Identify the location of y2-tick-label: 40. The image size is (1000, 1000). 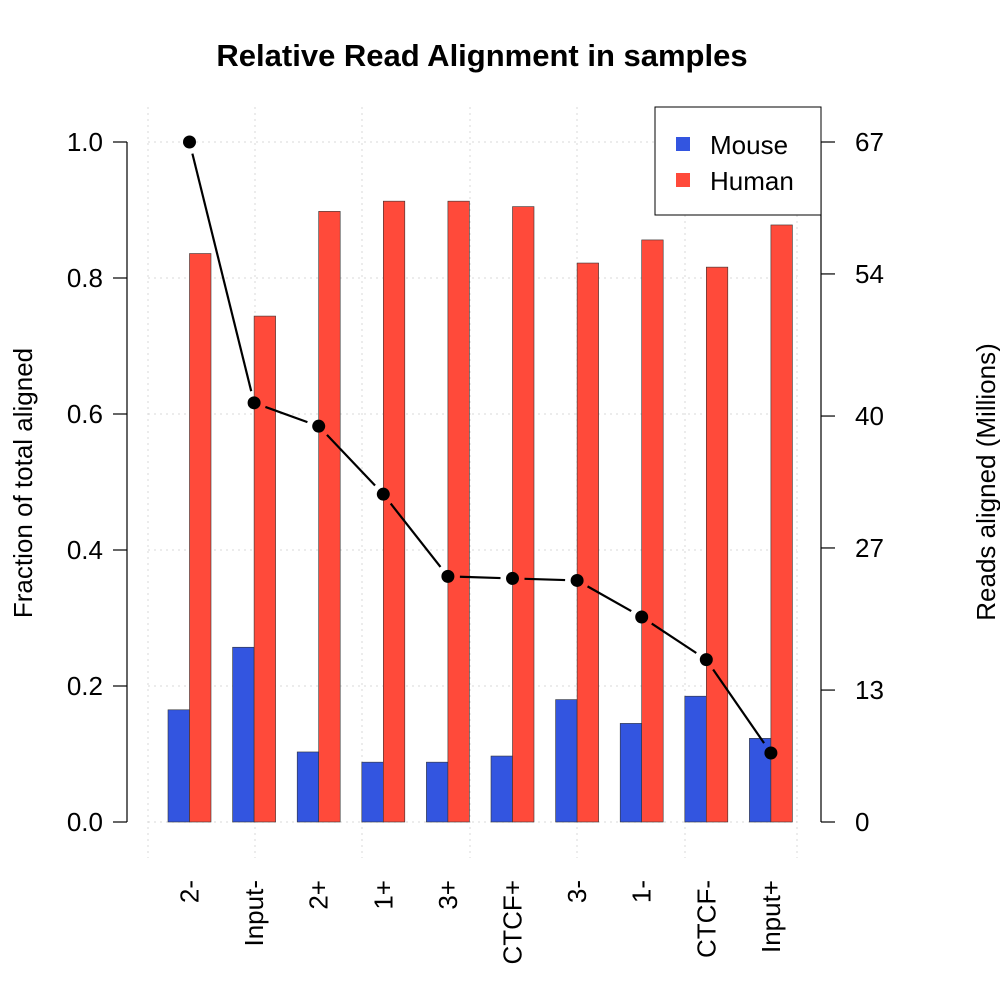
(869, 416).